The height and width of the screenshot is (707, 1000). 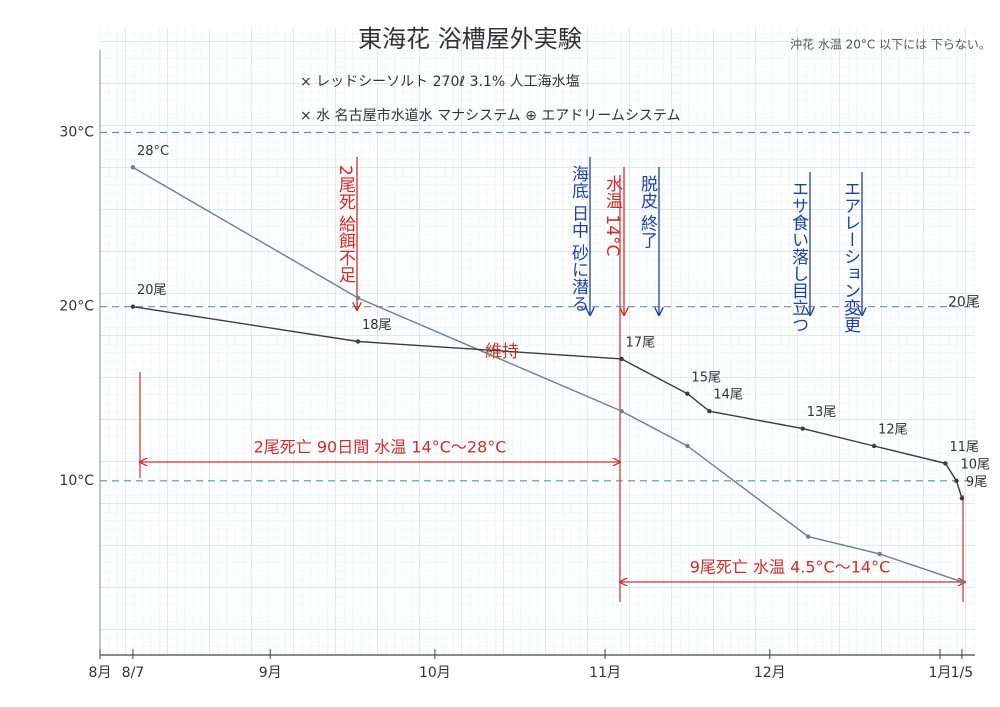 I want to click on note: × レッドシーソルト 270ℓ 3.1% 人工海水塩, so click(x=440, y=82).